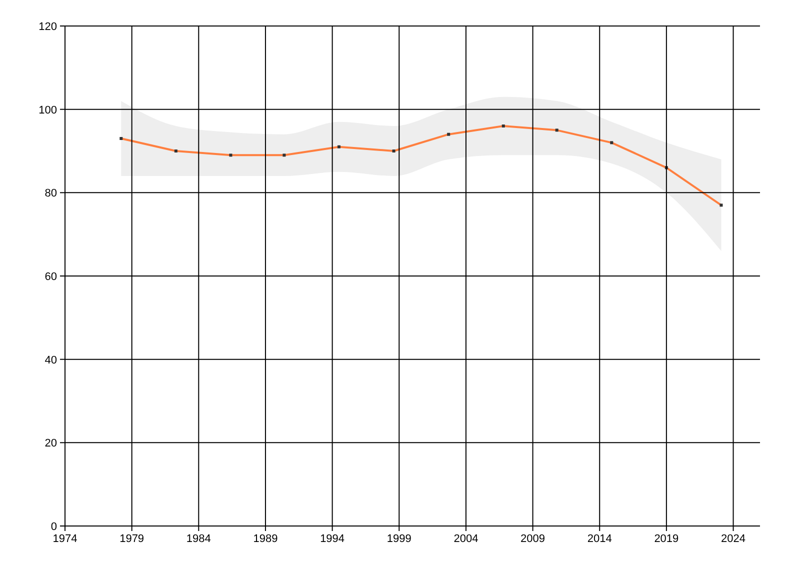 Image resolution: width=800 pixels, height=576 pixels. Describe the element at coordinates (666, 539) in the screenshot. I see `x-tick-label: 2019` at that location.